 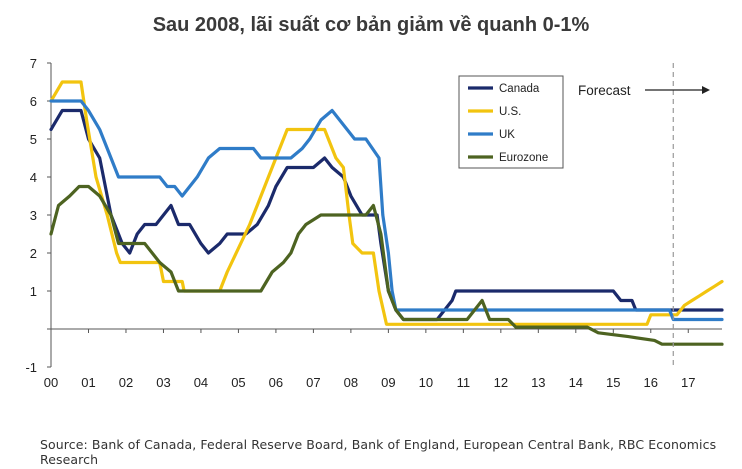 I want to click on x-tick-label: 10, so click(x=426, y=382).